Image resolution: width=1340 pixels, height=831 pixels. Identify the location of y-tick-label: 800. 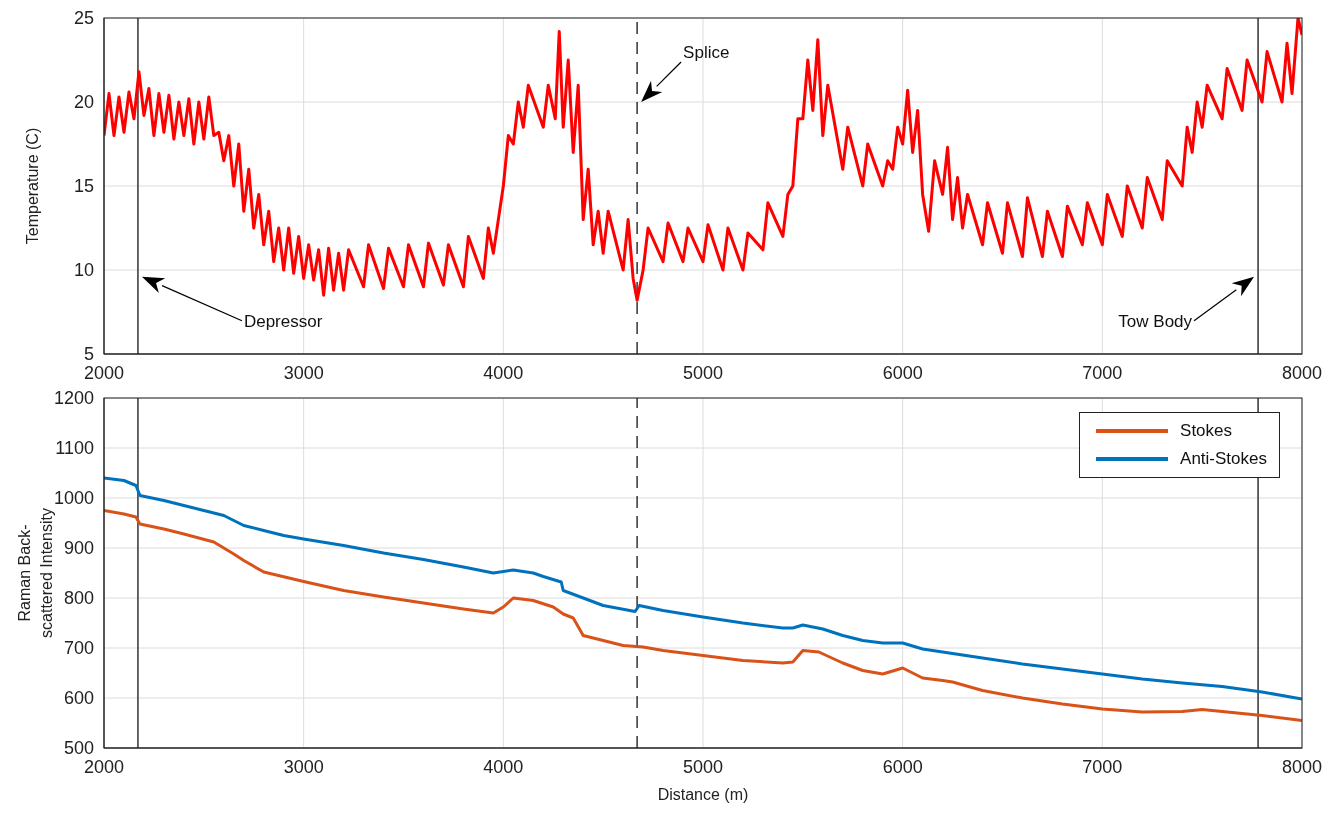
(78, 598).